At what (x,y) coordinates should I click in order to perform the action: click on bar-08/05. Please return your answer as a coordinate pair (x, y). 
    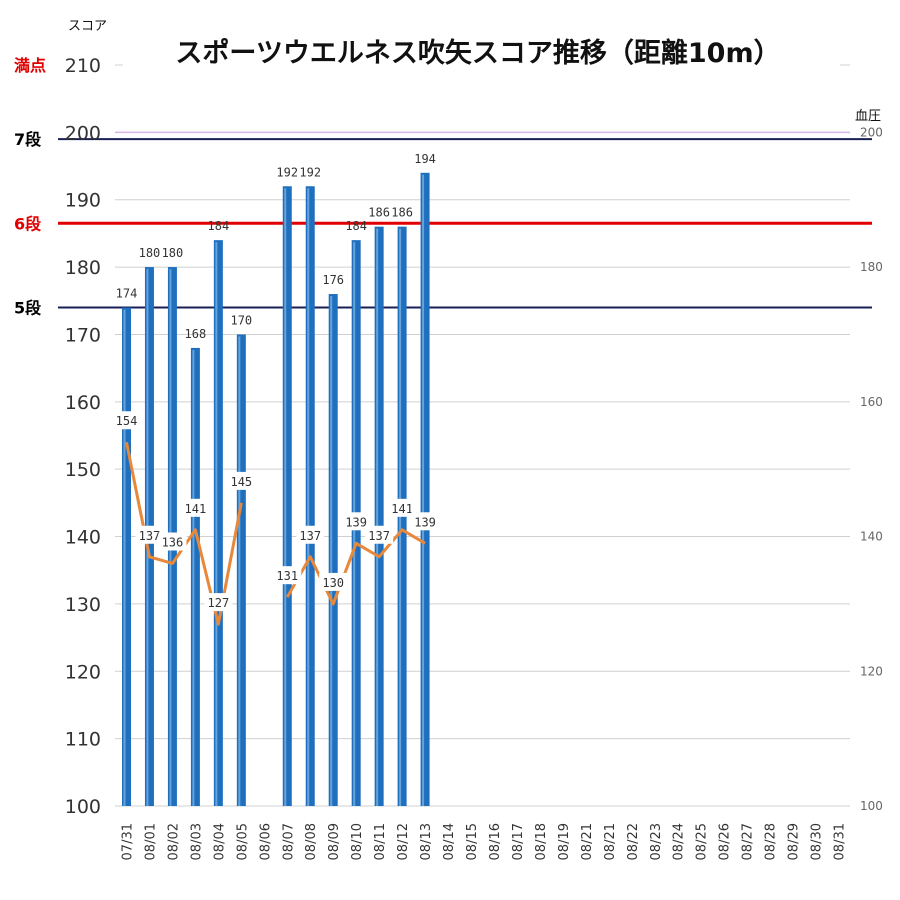
    Looking at the image, I should click on (241, 570).